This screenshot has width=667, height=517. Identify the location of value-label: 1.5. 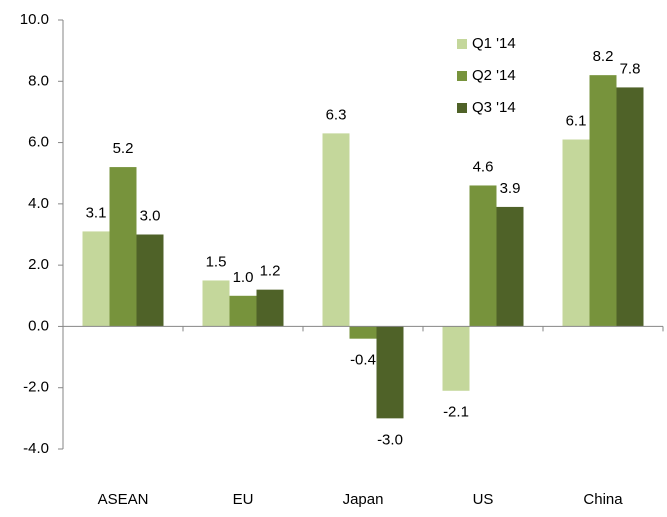
(216, 261).